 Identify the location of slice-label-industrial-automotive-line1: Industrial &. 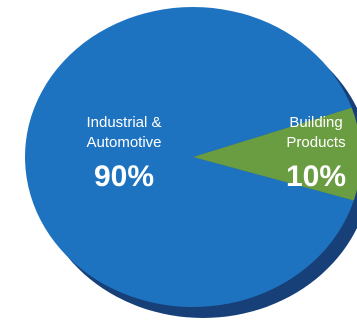
(123, 122).